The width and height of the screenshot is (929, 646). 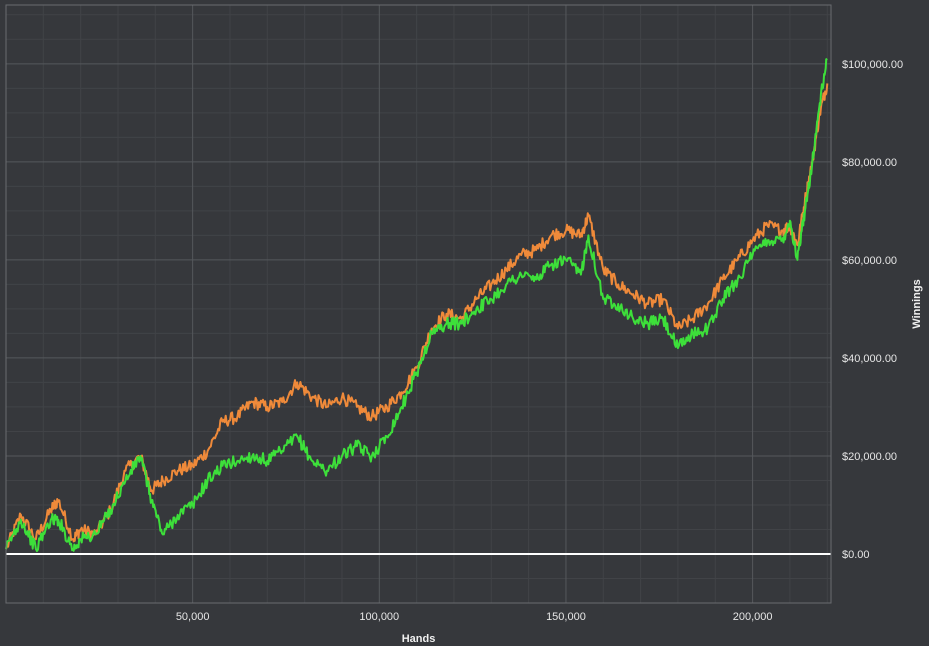 What do you see at coordinates (869, 261) in the screenshot?
I see `y-tick-label: $60,000.00` at bounding box center [869, 261].